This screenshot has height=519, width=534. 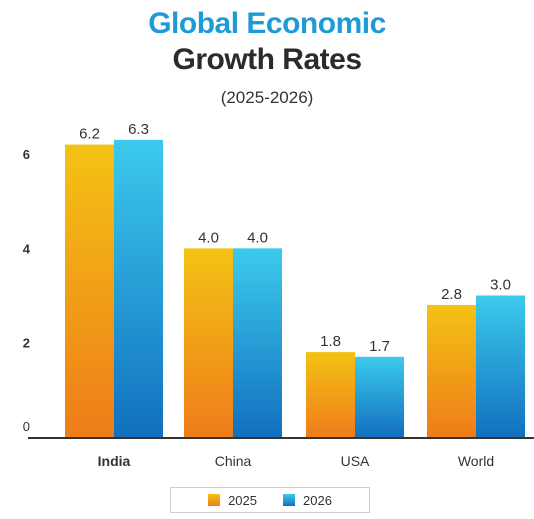 I want to click on data-label-world-2025: 2.8, so click(x=451, y=294).